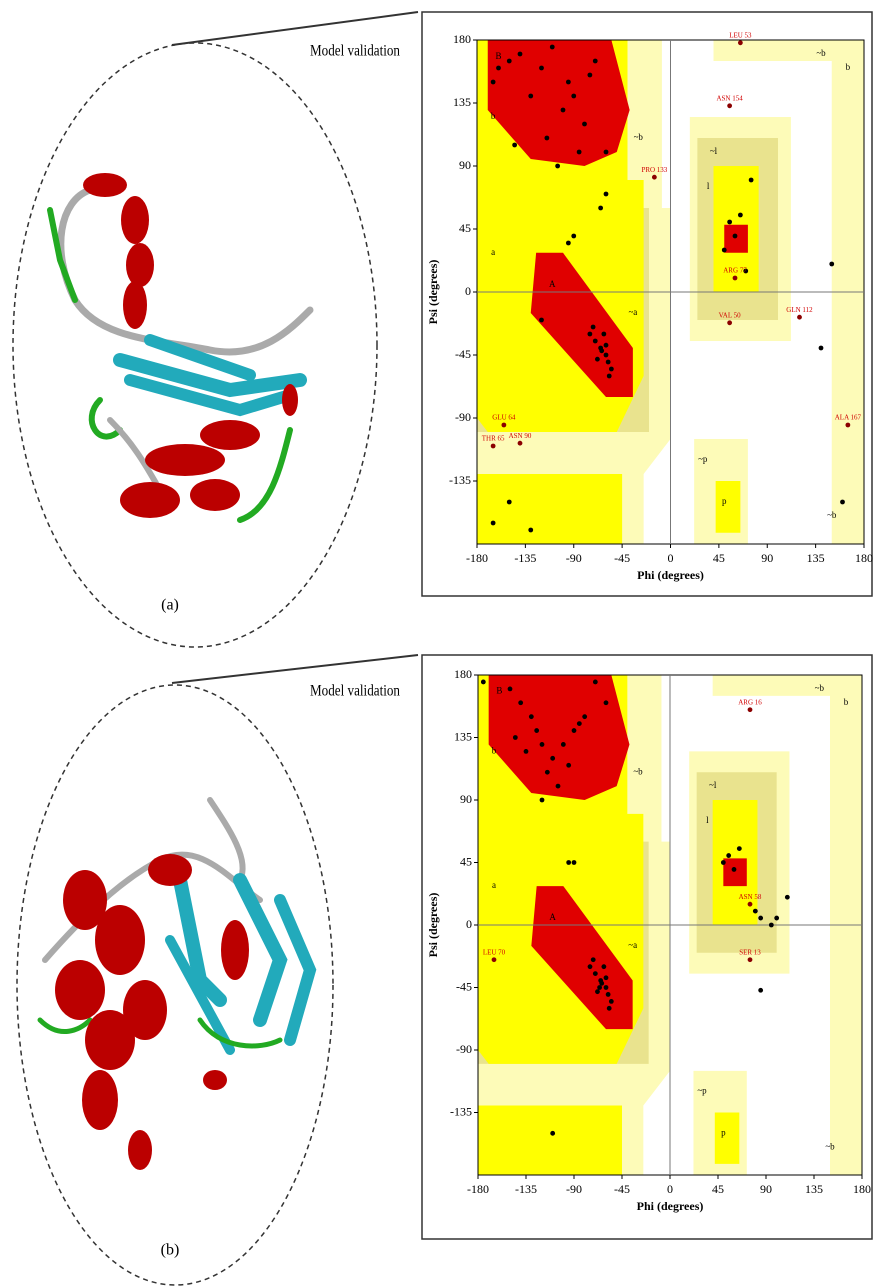  What do you see at coordinates (848, 418) in the screenshot?
I see `outlier-label: ALA 167` at bounding box center [848, 418].